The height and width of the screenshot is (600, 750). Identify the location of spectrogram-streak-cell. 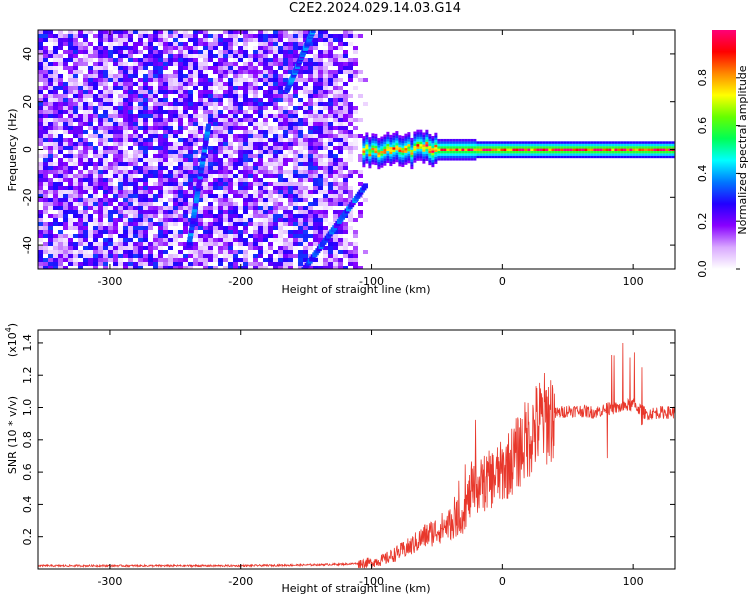
(206, 144).